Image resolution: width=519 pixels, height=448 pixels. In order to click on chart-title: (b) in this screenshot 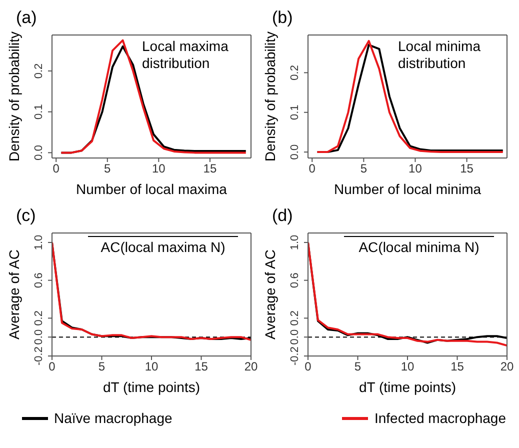, I will do `click(282, 18)`.